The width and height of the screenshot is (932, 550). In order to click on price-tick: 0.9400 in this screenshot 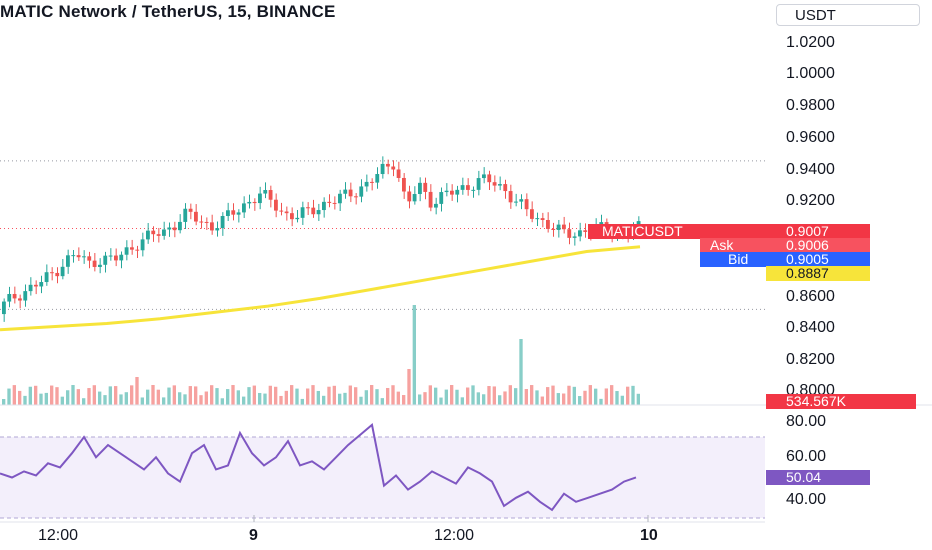, I will do `click(810, 169)`.